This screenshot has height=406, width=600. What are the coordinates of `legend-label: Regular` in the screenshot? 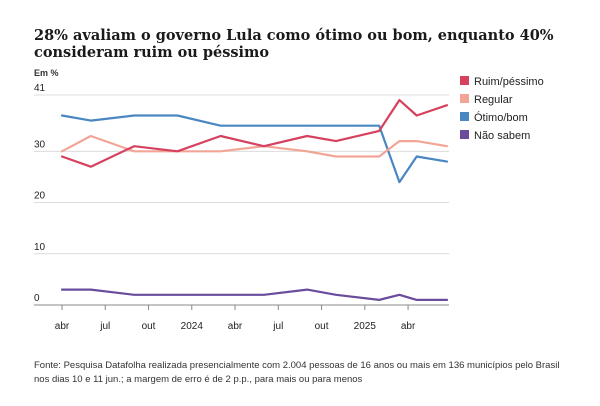 It's located at (493, 100).